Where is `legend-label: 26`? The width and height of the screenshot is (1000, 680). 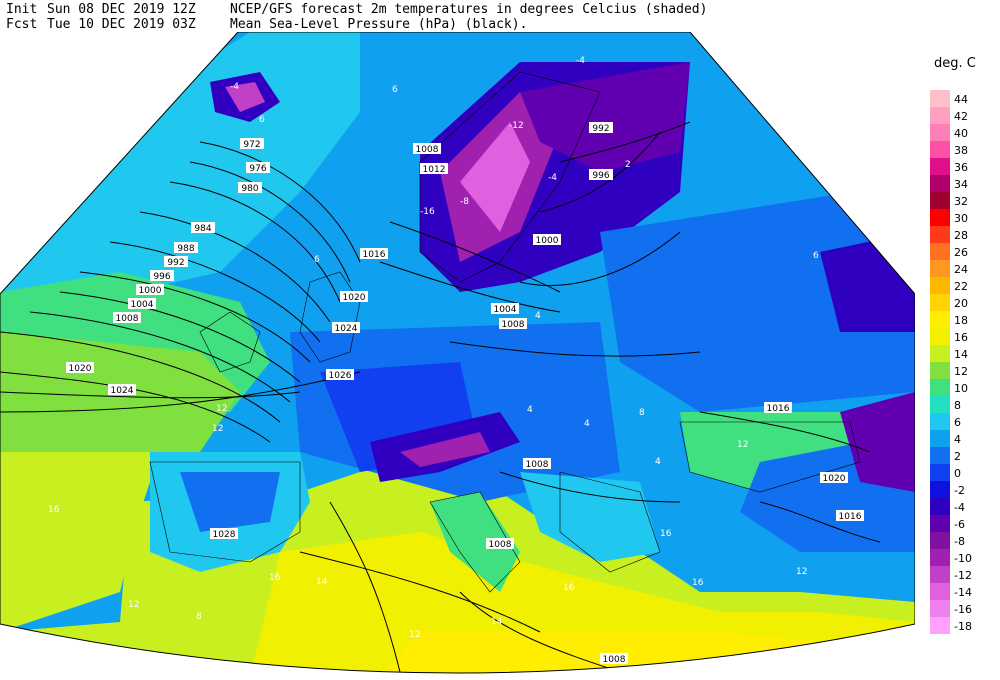 legend-label: 26 is located at coordinates (961, 252).